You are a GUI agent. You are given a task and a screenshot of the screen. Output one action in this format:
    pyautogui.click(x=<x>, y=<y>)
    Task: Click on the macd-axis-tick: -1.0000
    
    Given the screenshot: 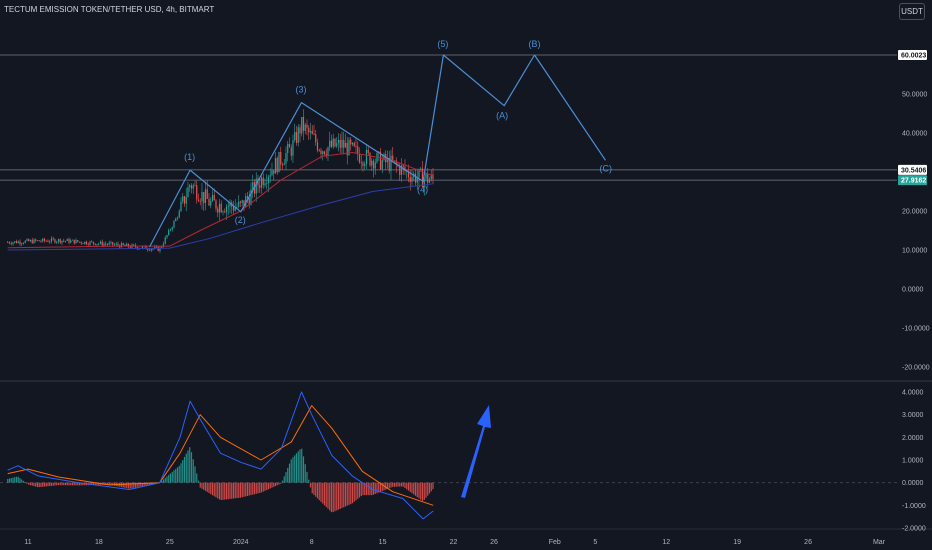 What is the action you would take?
    pyautogui.click(x=914, y=506)
    